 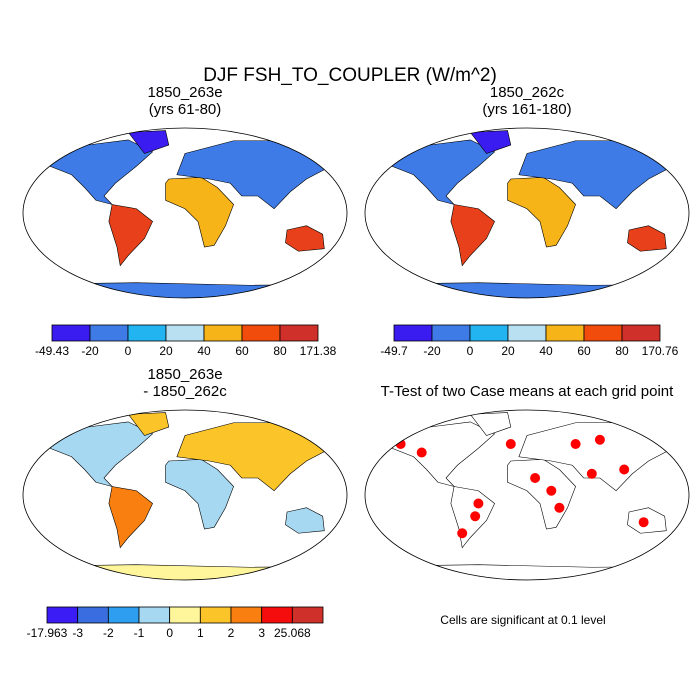 What do you see at coordinates (166, 351) in the screenshot?
I see `colorbar-label: 20` at bounding box center [166, 351].